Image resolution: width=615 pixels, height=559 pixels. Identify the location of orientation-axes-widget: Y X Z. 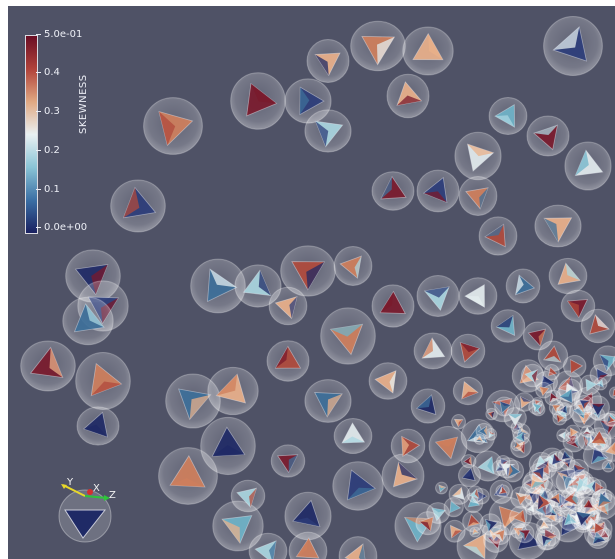
(87, 510).